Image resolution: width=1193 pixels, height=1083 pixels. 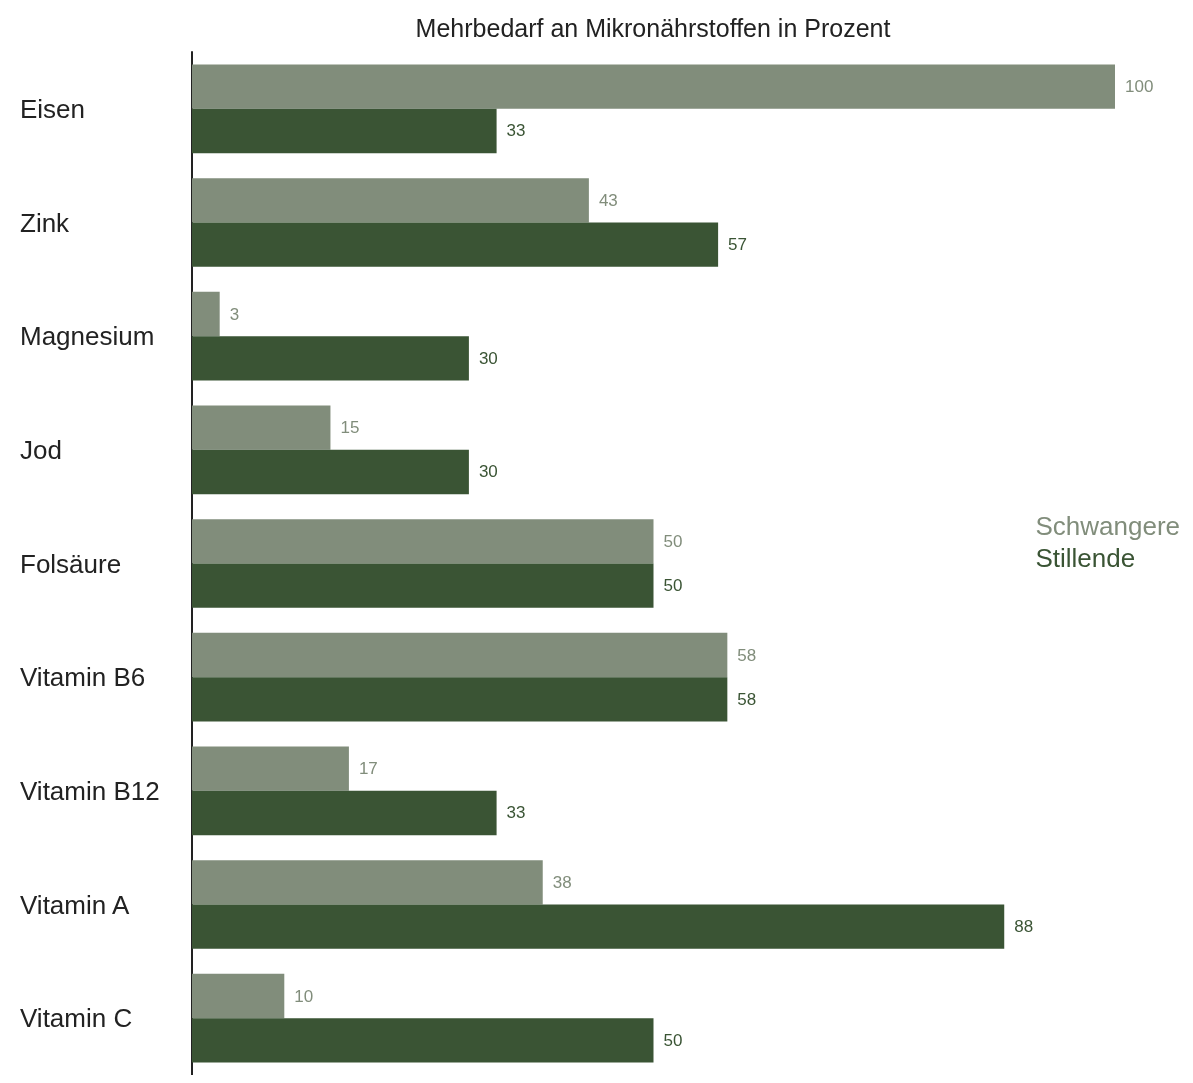 What do you see at coordinates (304, 996) in the screenshot?
I see `data-label: 10` at bounding box center [304, 996].